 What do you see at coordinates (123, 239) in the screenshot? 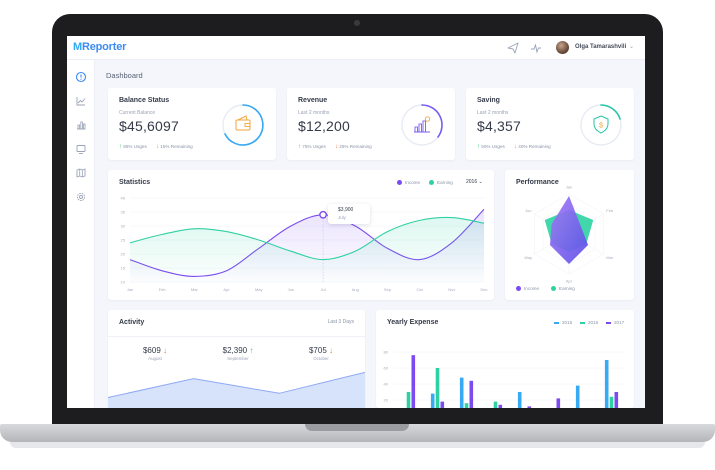
I see `y-tick-label: 25` at bounding box center [123, 239].